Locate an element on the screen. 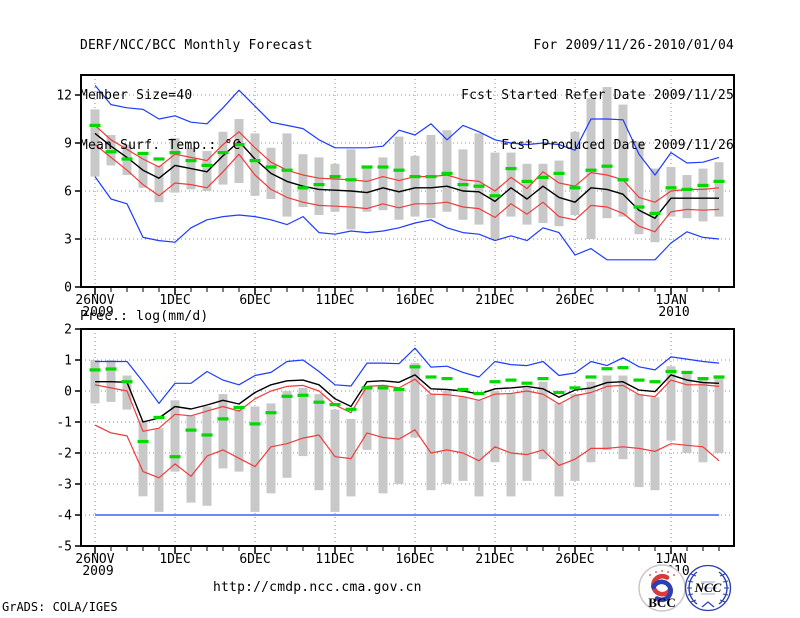 The width and height of the screenshot is (800, 618). member-size-label: Member Size=40 is located at coordinates (136, 95).